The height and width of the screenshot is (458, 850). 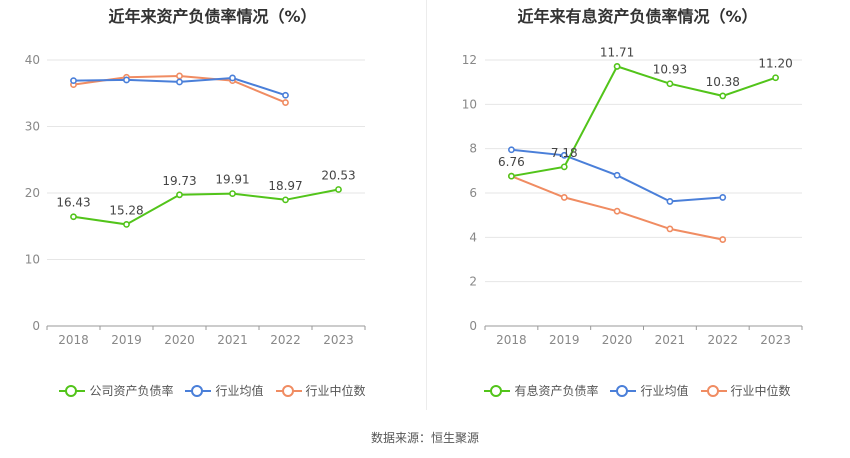 What do you see at coordinates (556, 391) in the screenshot?
I see `legend-label: 有息资产负债率` at bounding box center [556, 391].